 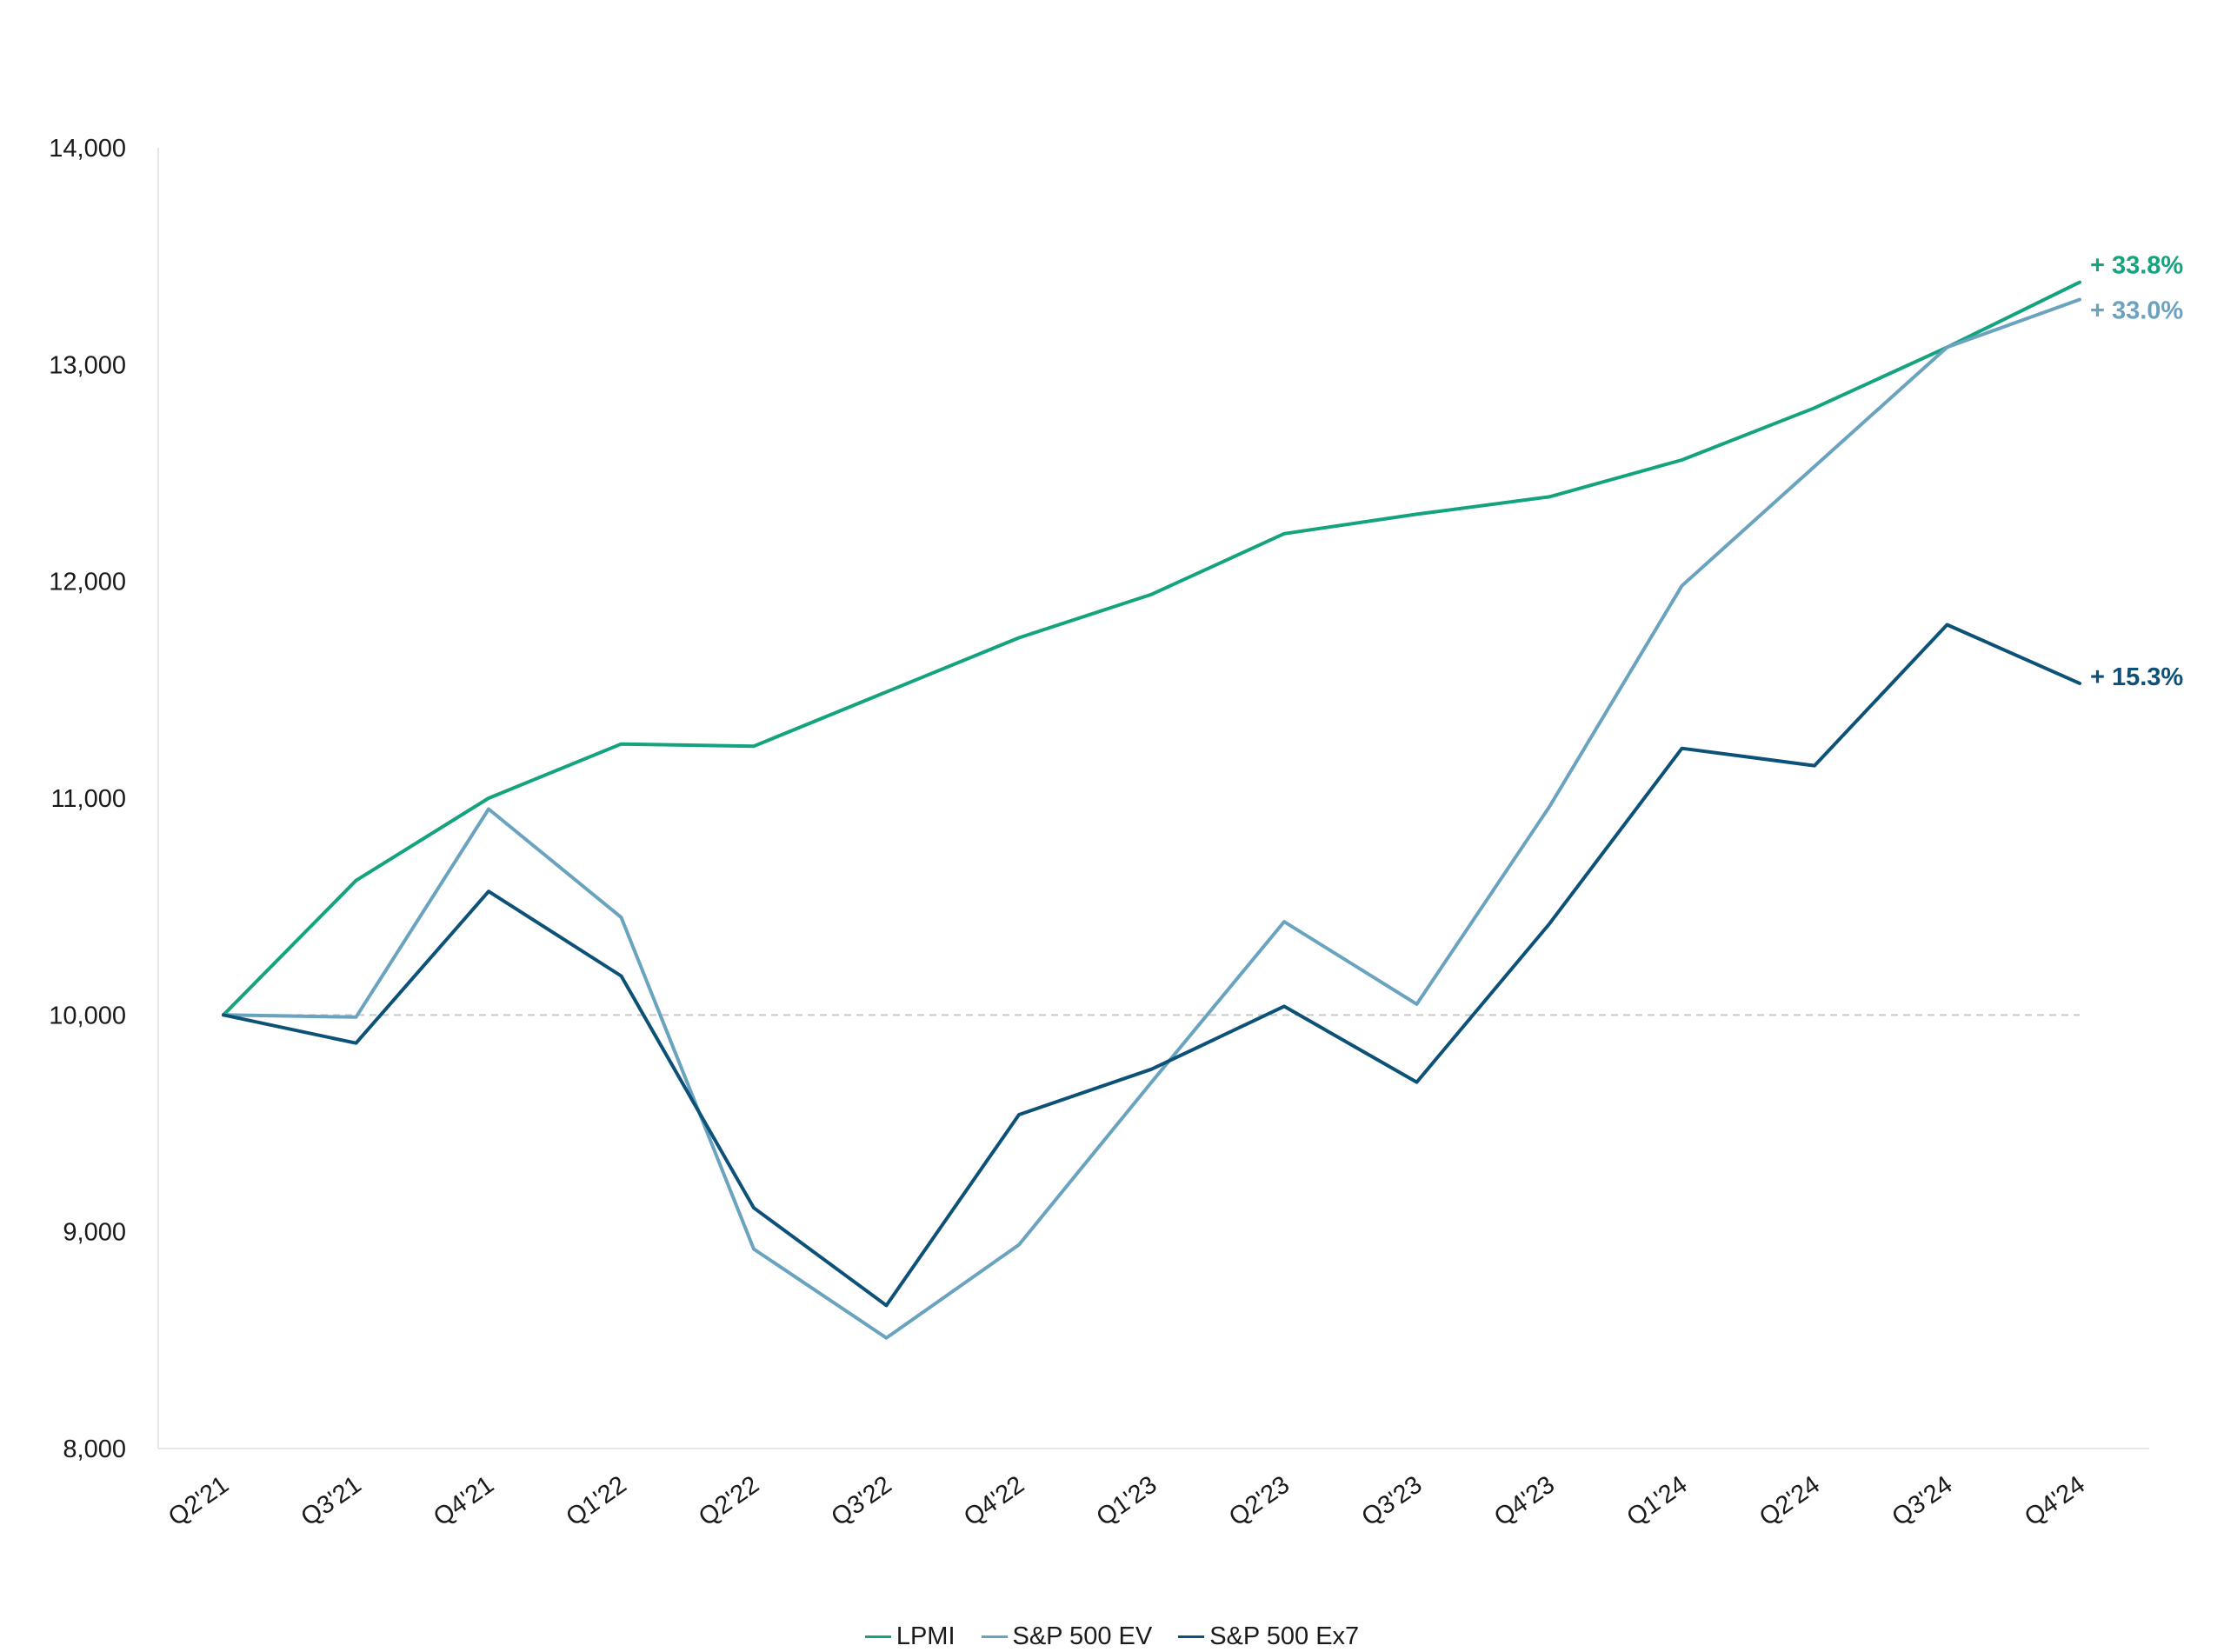 What do you see at coordinates (2137, 266) in the screenshot?
I see `end-value-label: + 33.8%` at bounding box center [2137, 266].